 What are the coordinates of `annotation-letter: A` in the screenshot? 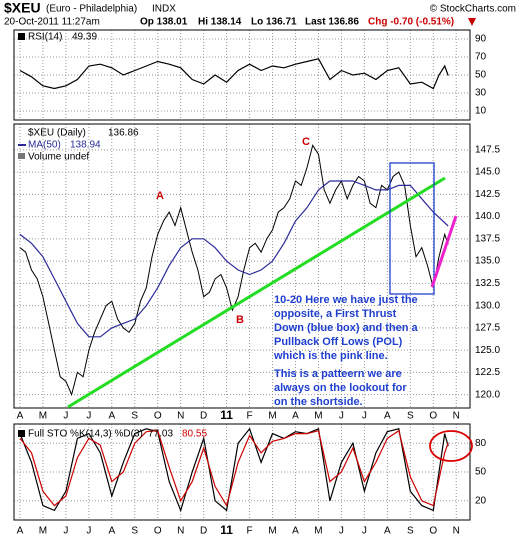 It's located at (160, 196).